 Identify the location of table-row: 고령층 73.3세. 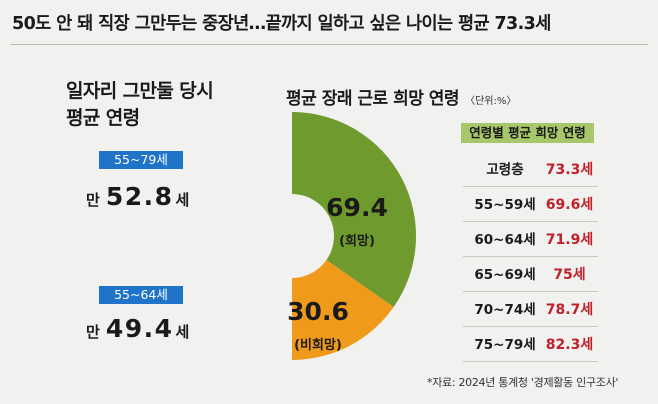
(530, 171).